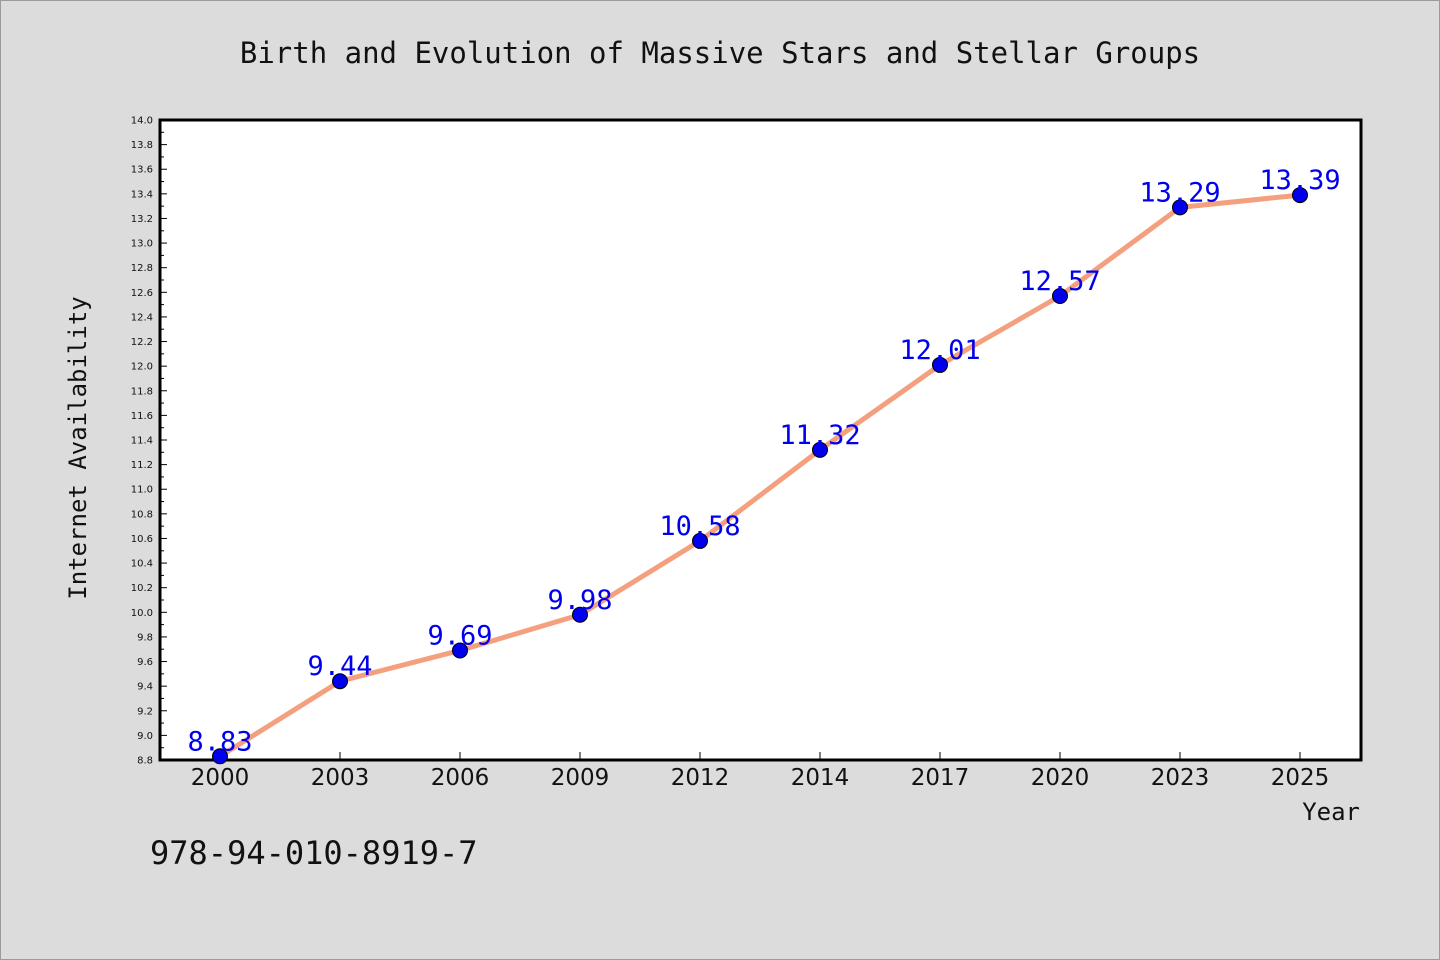 Image resolution: width=1440 pixels, height=960 pixels. Describe the element at coordinates (142, 564) in the screenshot. I see `y-tick-label: 10.4` at that location.